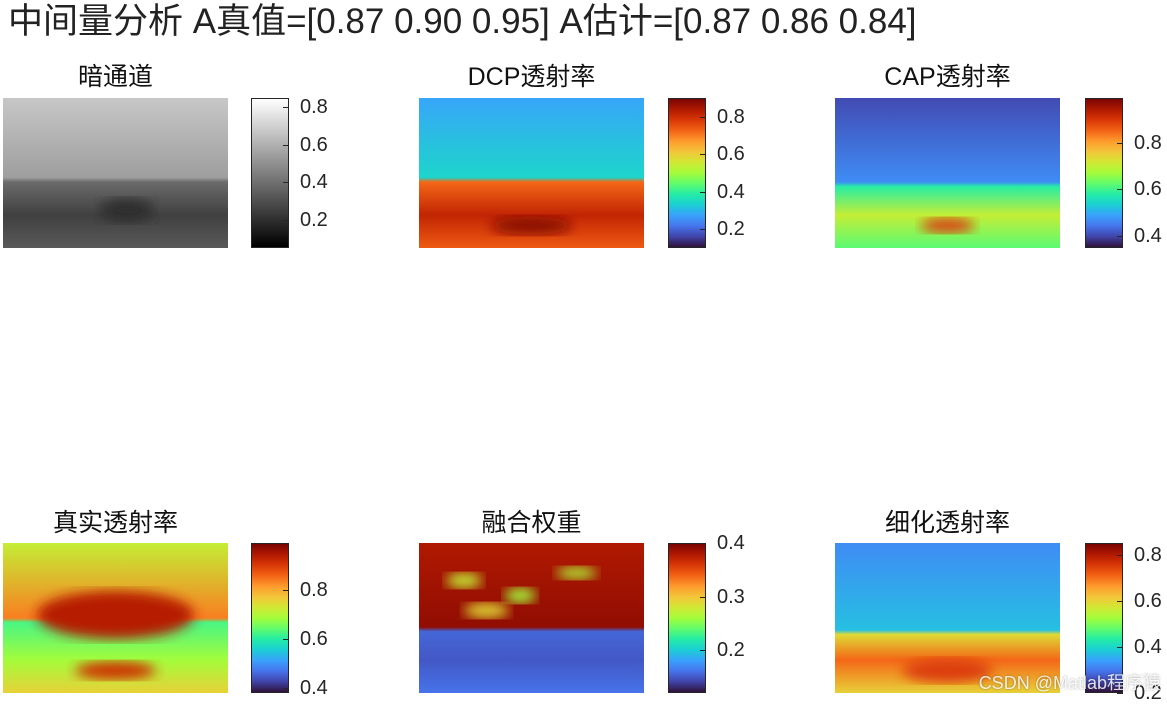 The image size is (1167, 704). What do you see at coordinates (731, 597) in the screenshot?
I see `colorbar-tick-label: 0.3` at bounding box center [731, 597].